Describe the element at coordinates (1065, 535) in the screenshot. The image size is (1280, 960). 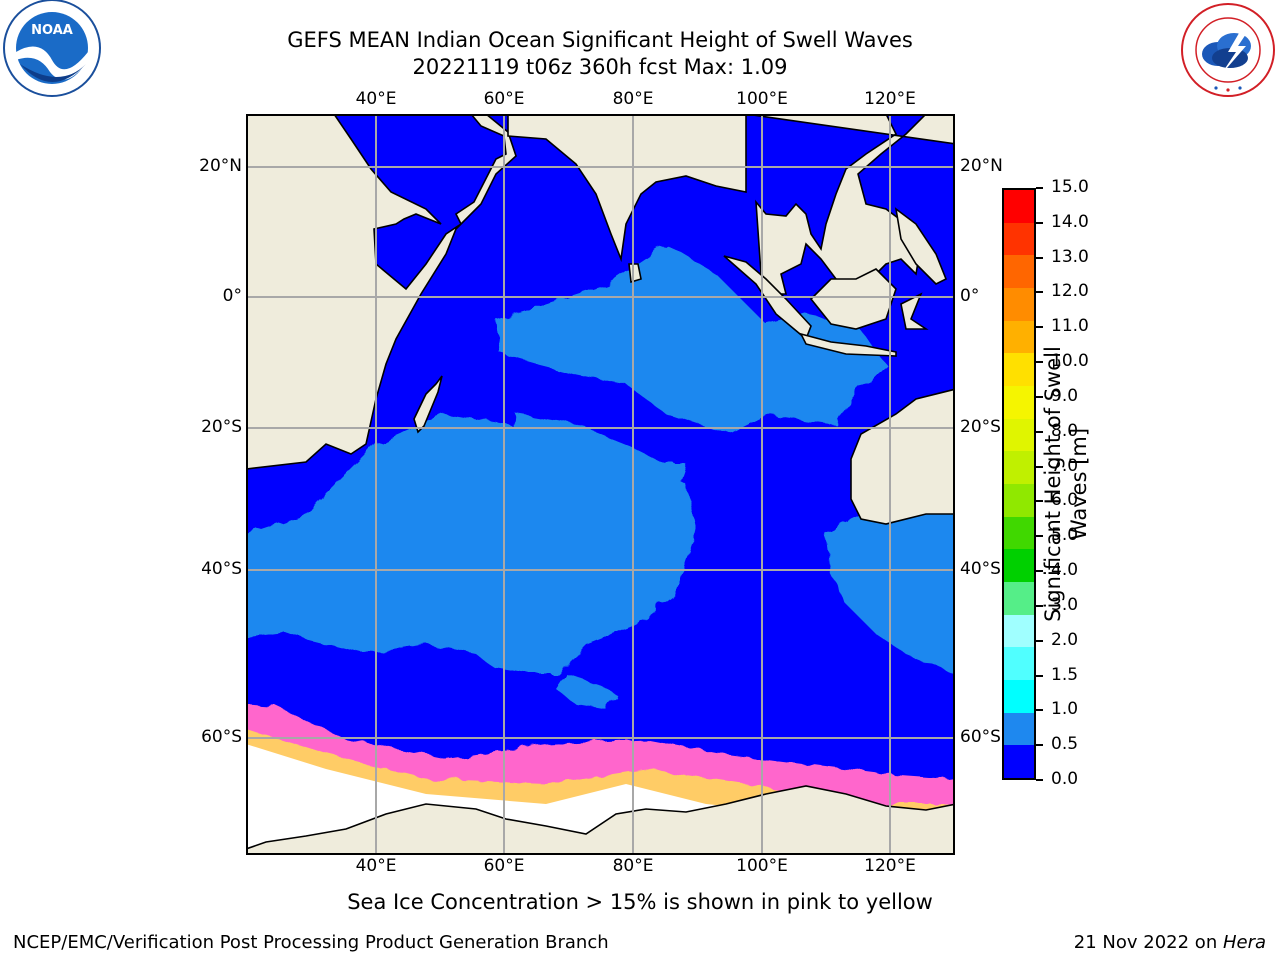
I see `colorbar-tick-label: 5.0` at that location.